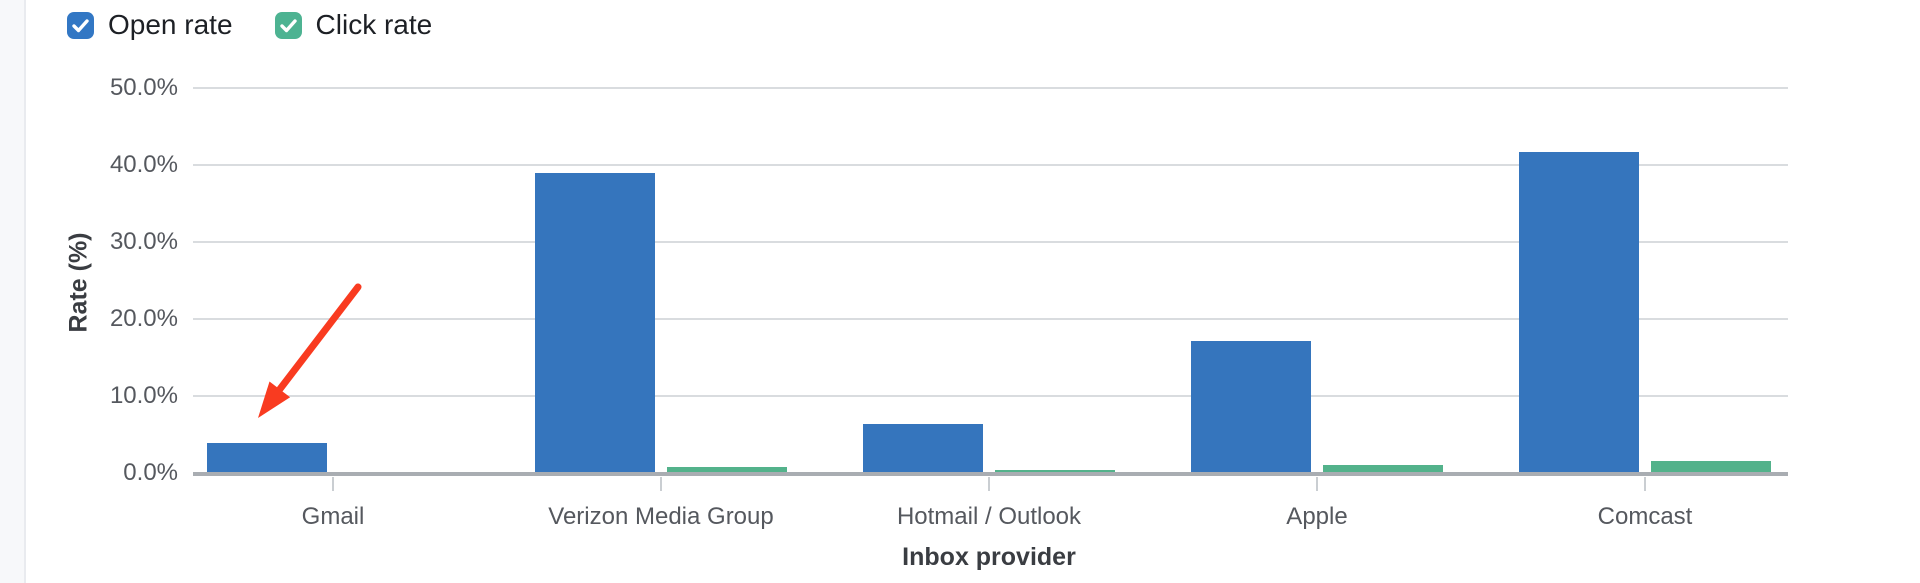 The image size is (1920, 583). I want to click on bar-click-rate-hotmail-outlook, so click(1055, 471).